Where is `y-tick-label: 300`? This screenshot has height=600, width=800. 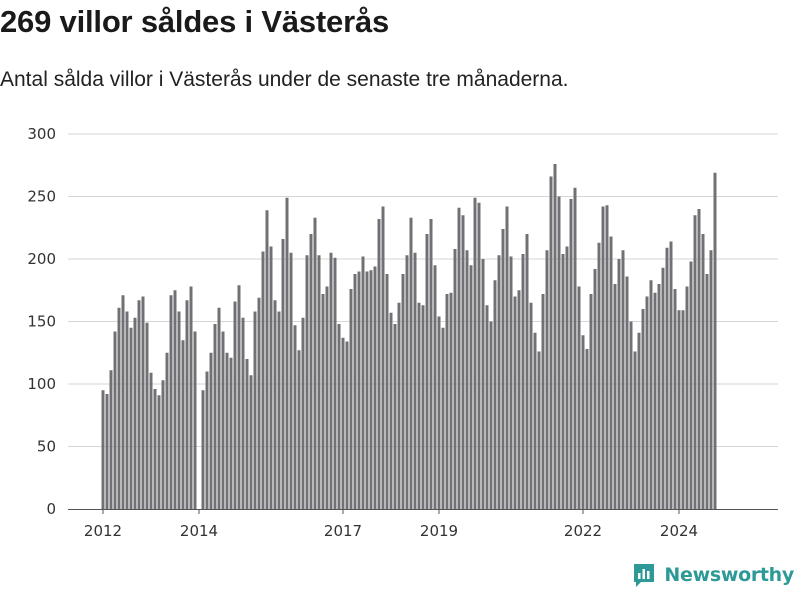
y-tick-label: 300 is located at coordinates (41, 134).